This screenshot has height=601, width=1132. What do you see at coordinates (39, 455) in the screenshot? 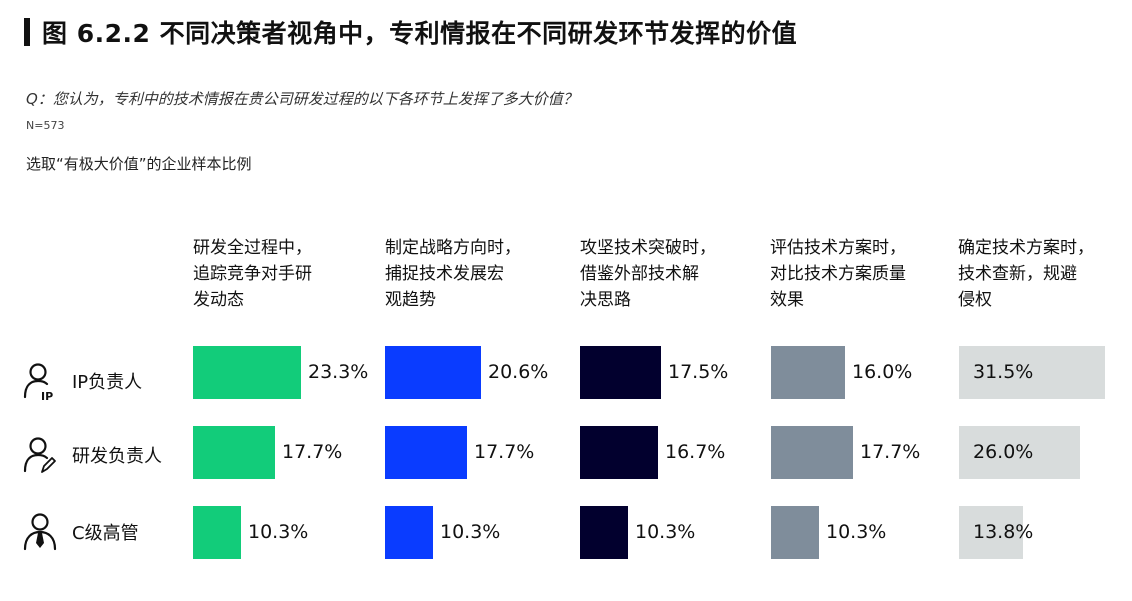
I see `rd-person-icon` at bounding box center [39, 455].